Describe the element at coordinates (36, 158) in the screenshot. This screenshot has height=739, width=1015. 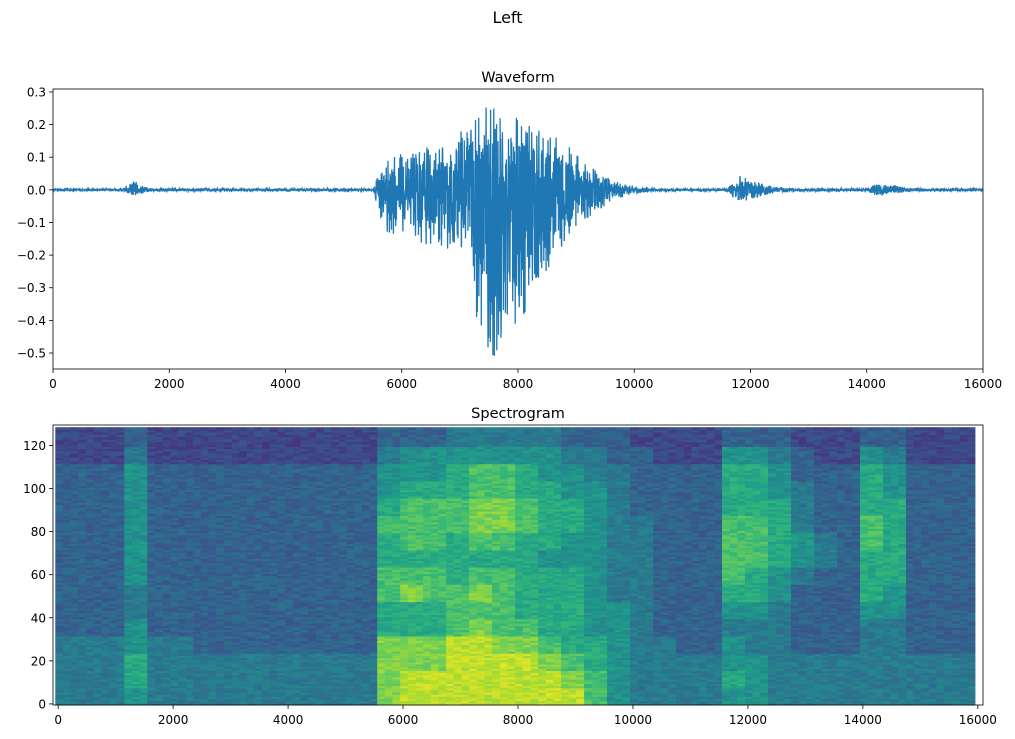
I see `y-tick-label: 0.1` at that location.